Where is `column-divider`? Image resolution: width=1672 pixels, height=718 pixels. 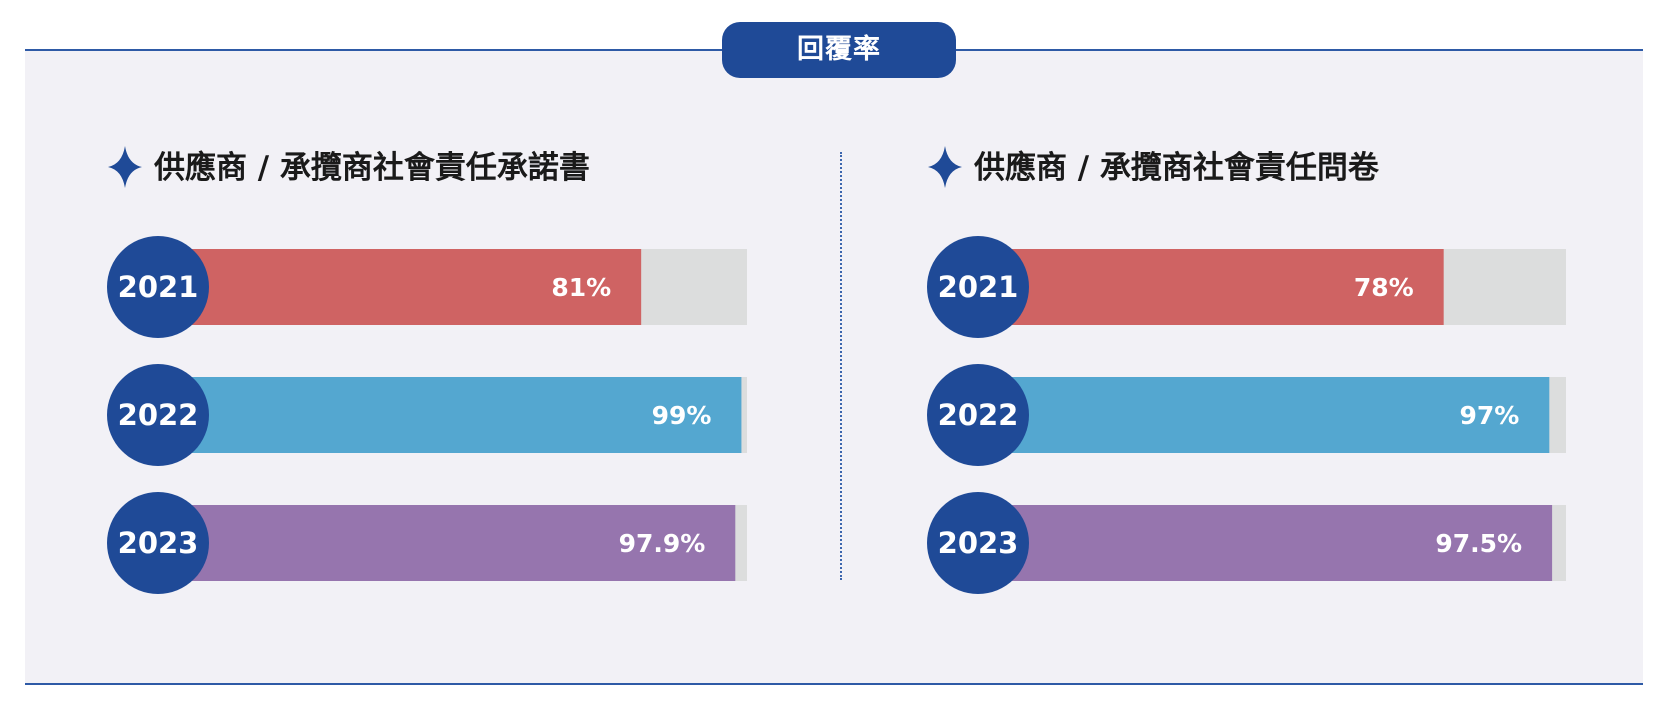 column-divider is located at coordinates (841, 366).